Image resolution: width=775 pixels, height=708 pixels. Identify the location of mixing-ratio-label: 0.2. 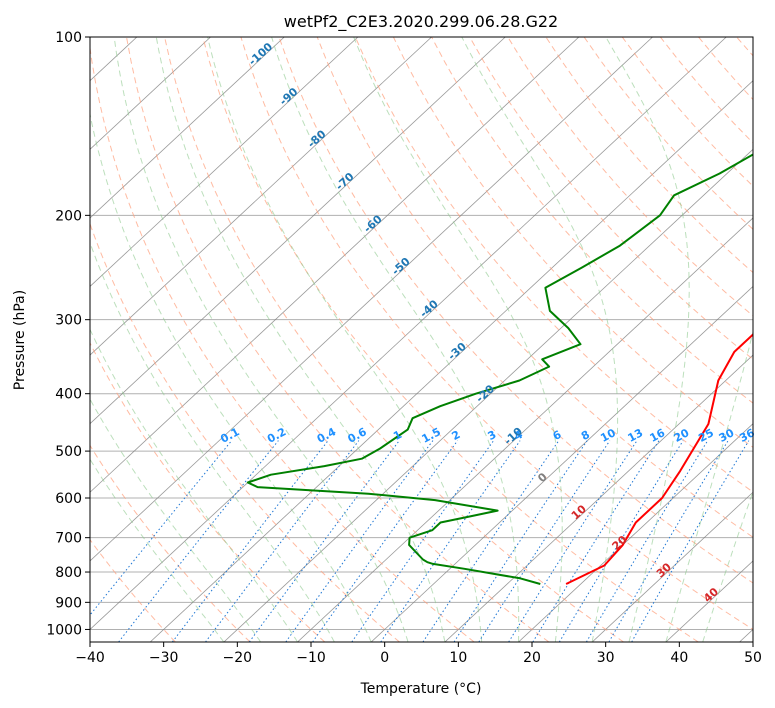
(276, 435).